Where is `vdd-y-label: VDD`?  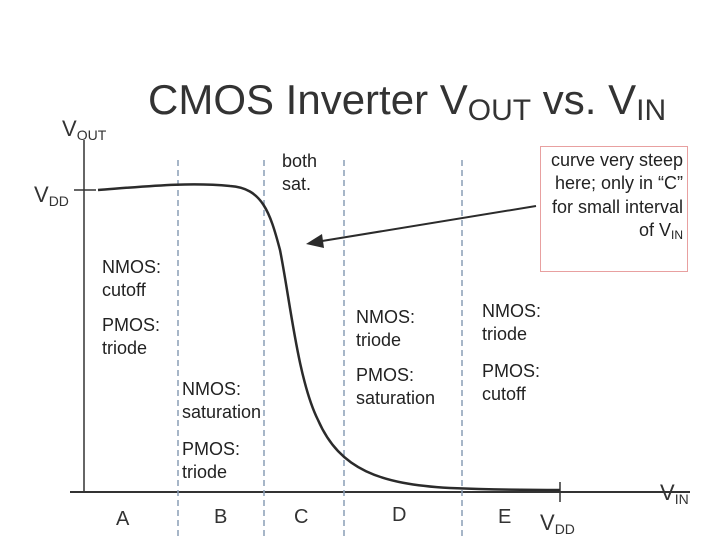 vdd-y-label: VDD is located at coordinates (51, 195).